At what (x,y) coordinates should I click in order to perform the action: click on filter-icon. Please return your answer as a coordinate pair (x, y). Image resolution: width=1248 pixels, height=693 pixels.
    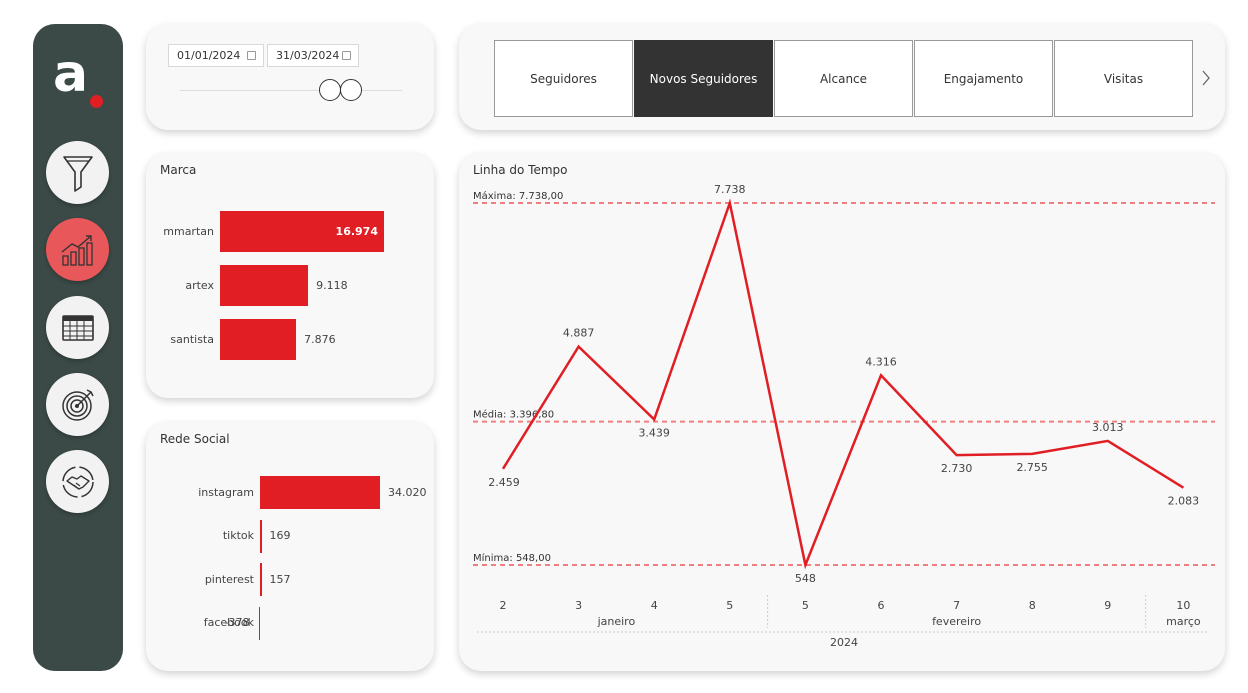
    Looking at the image, I should click on (77, 173).